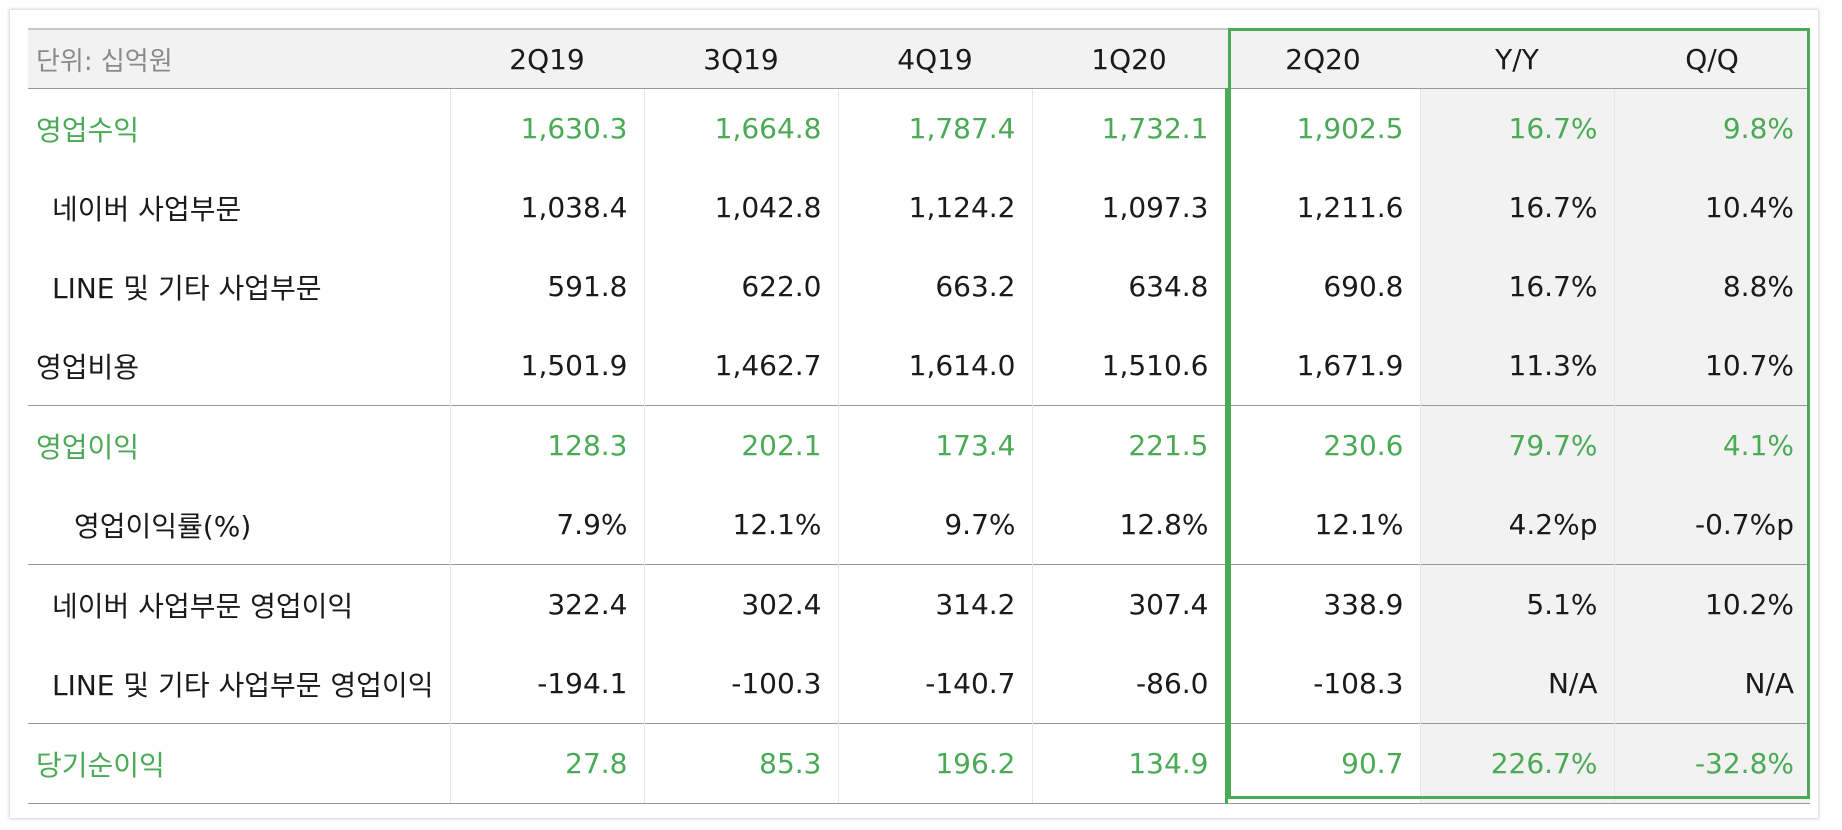  I want to click on column-header-2q20: 2Q20, so click(1323, 58).